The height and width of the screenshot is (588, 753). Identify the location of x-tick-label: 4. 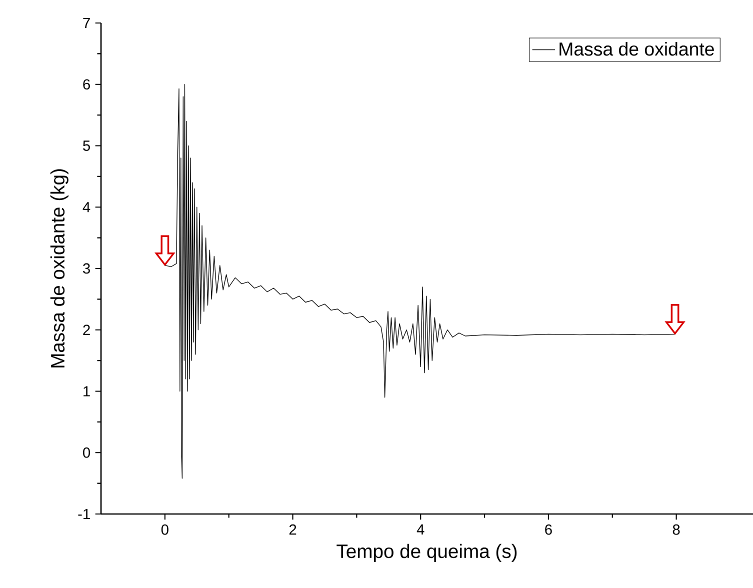
(420, 529).